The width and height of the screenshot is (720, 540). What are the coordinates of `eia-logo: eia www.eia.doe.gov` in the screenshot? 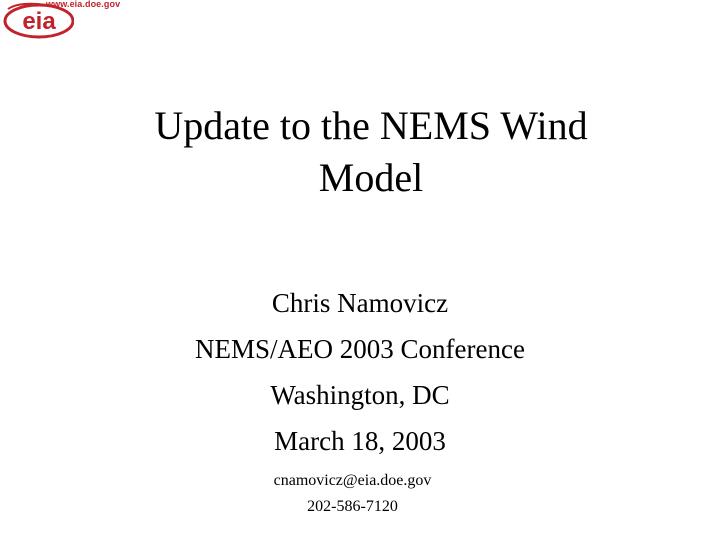 It's located at (67, 22).